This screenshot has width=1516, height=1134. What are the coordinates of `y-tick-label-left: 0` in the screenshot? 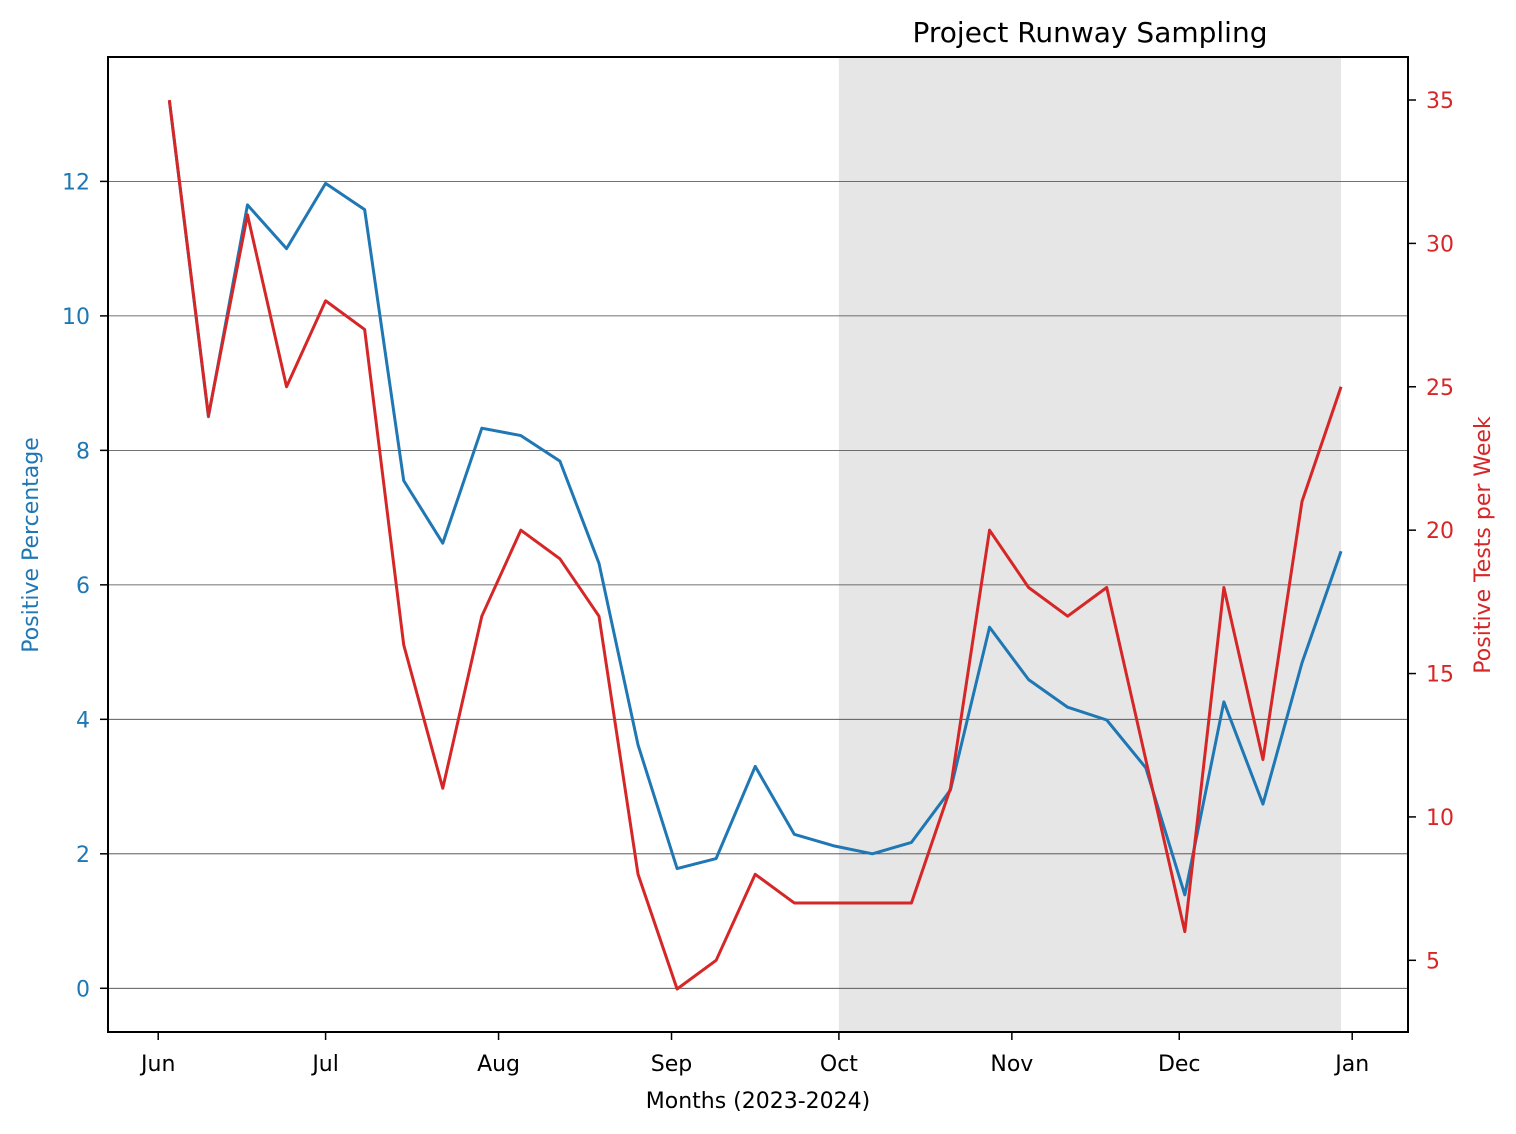 It's located at (83, 989).